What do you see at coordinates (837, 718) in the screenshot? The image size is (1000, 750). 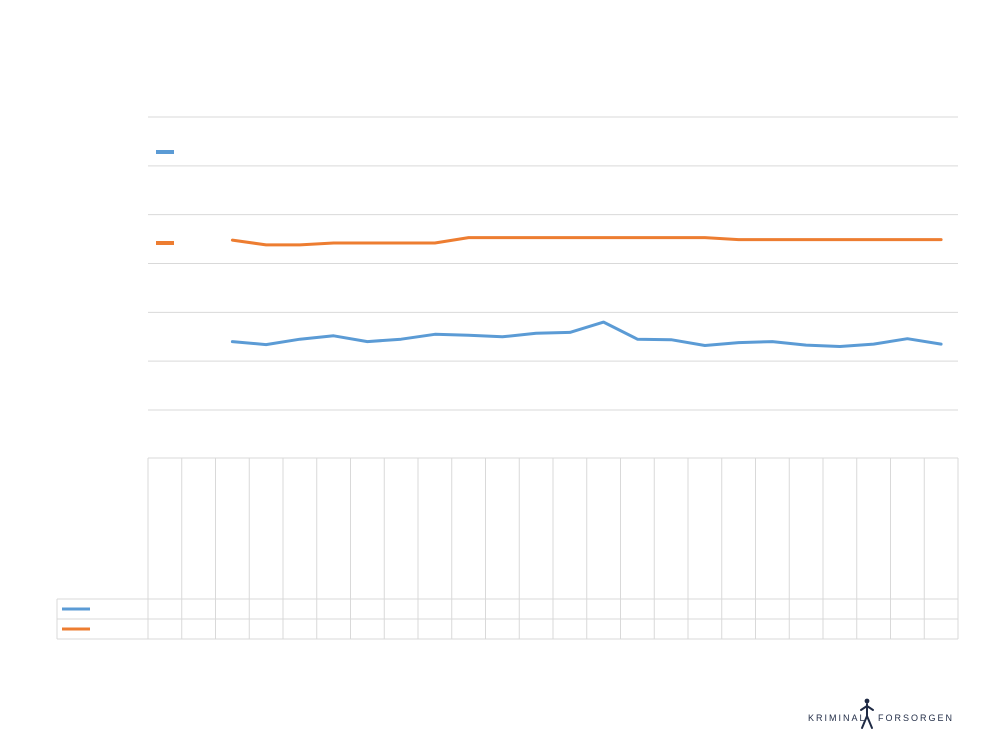 I see `logo-left-text: KRIMINAL` at bounding box center [837, 718].